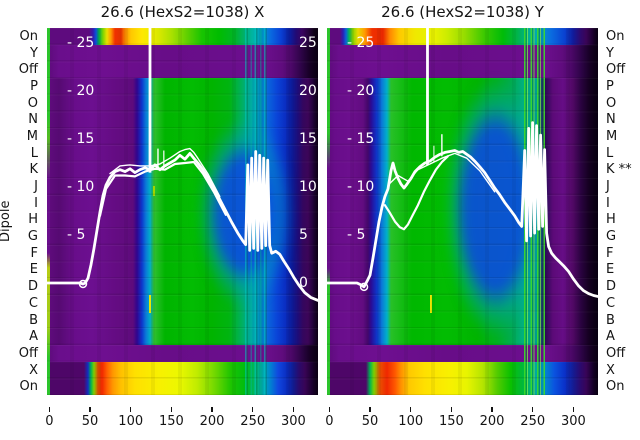 This screenshot has height=440, width=640. What do you see at coordinates (33, 170) in the screenshot?
I see `row-label: K` at bounding box center [33, 170].